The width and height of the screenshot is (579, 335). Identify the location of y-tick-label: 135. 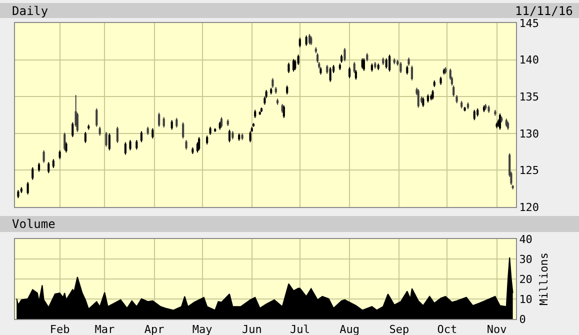
(529, 97).